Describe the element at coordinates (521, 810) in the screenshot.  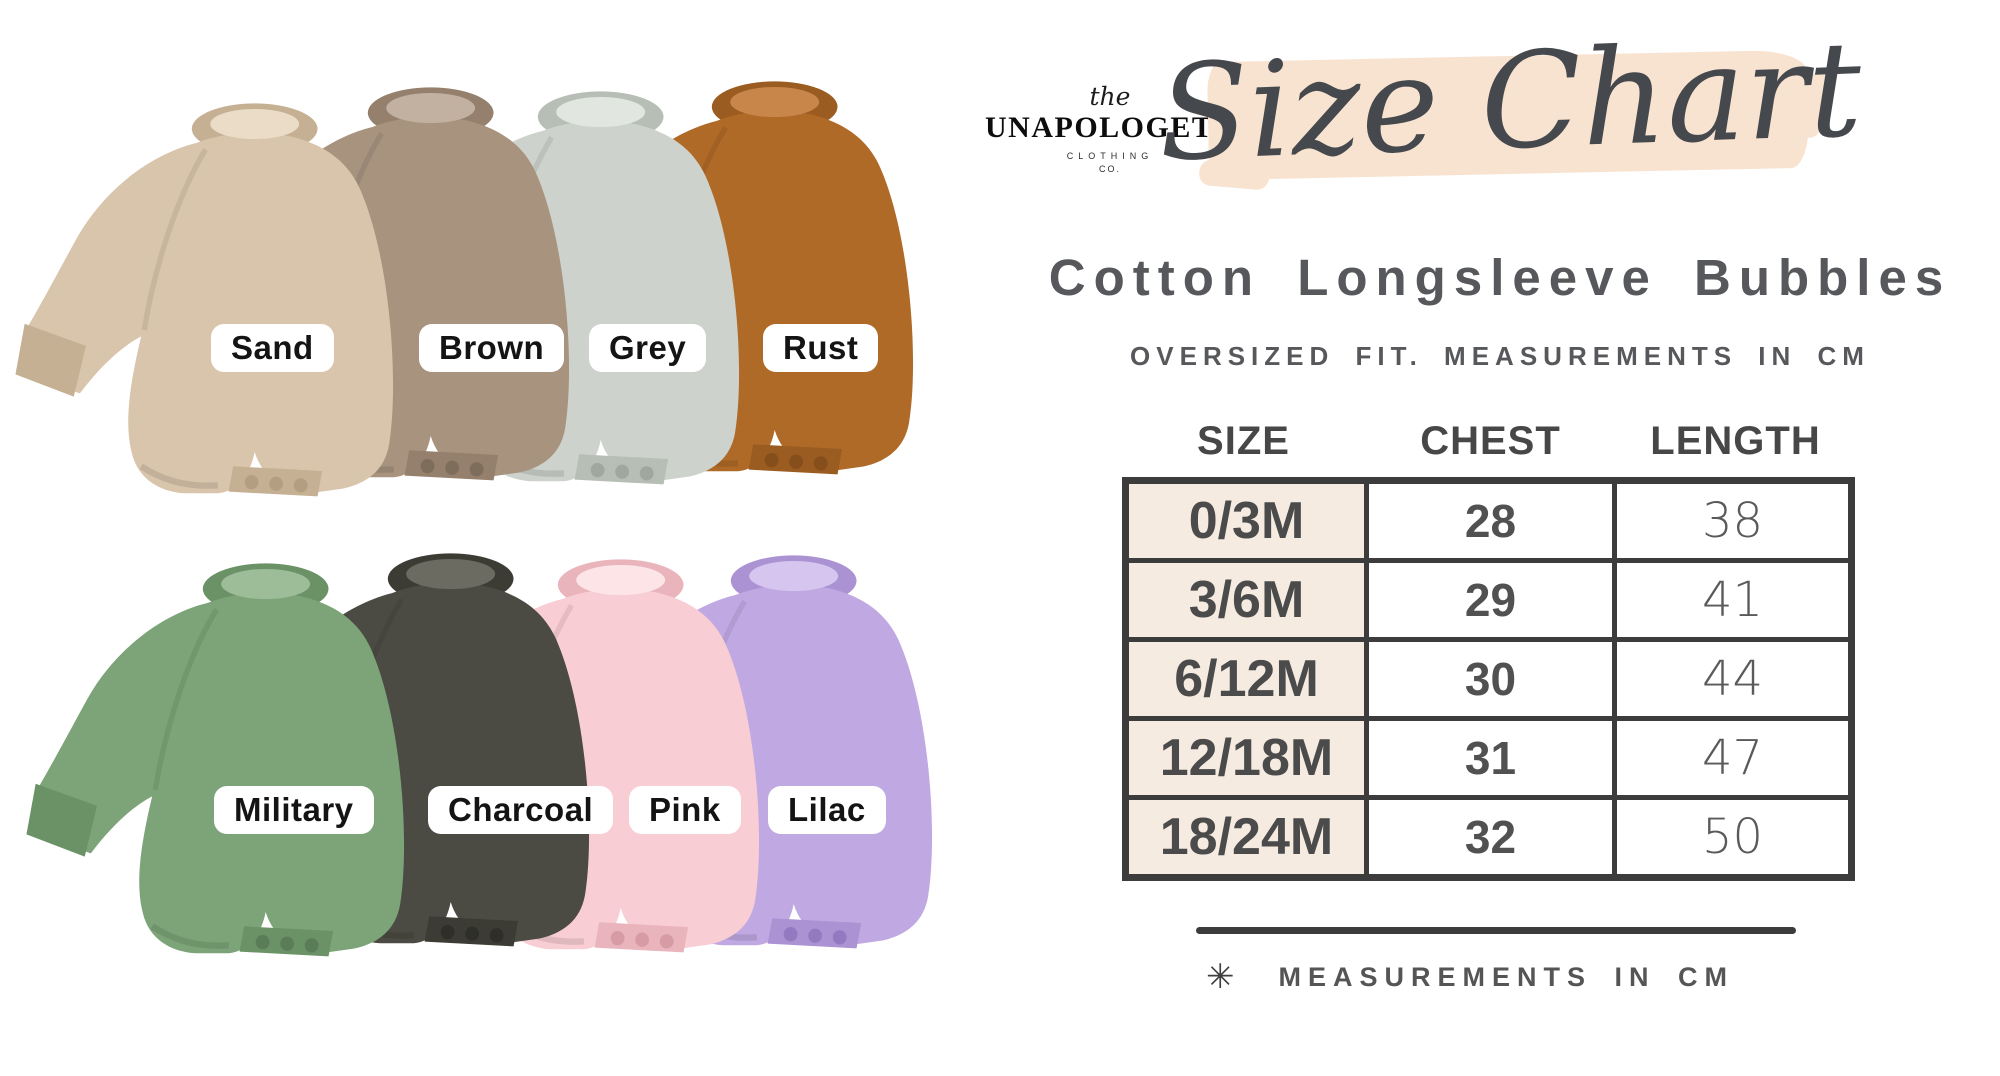
I see `color-label-charcoal: Charcoal` at that location.